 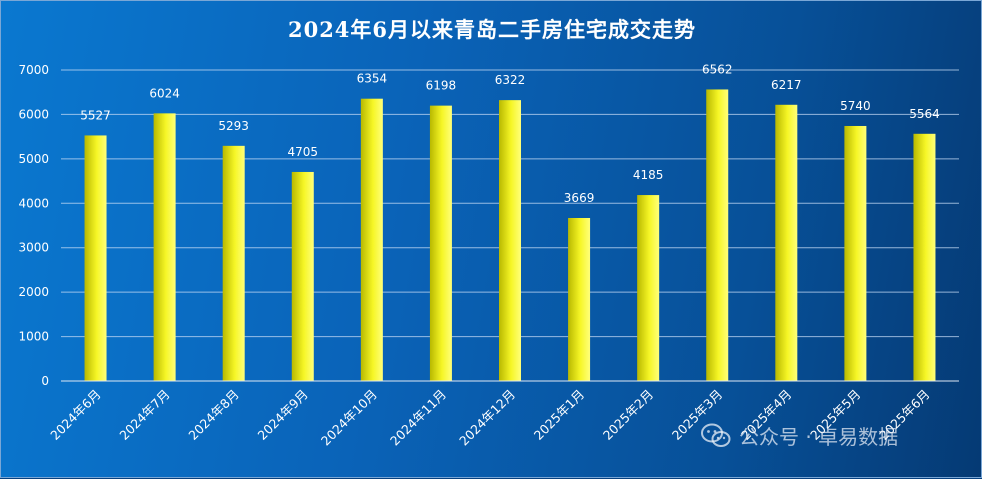 What do you see at coordinates (302, 152) in the screenshot?
I see `data-label: 4705` at bounding box center [302, 152].